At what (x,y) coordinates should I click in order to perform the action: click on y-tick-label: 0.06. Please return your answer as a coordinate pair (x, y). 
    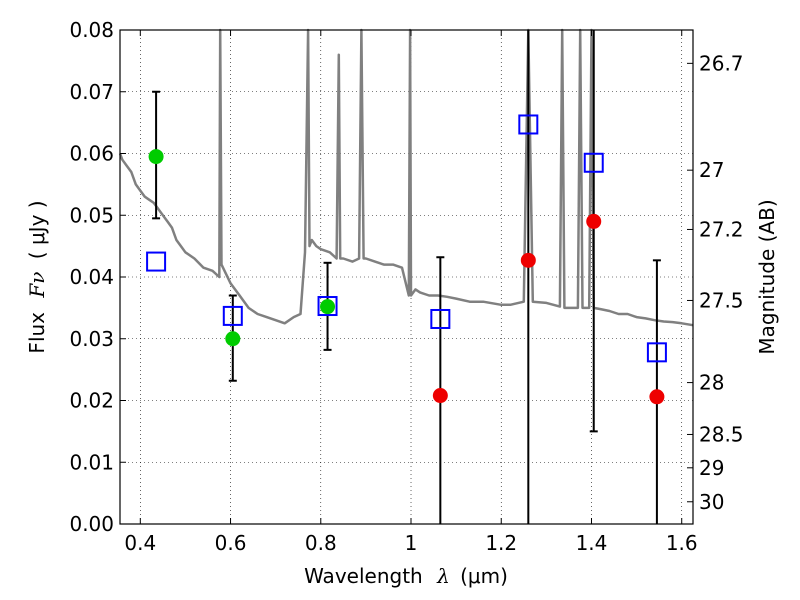
    Looking at the image, I should click on (91, 154).